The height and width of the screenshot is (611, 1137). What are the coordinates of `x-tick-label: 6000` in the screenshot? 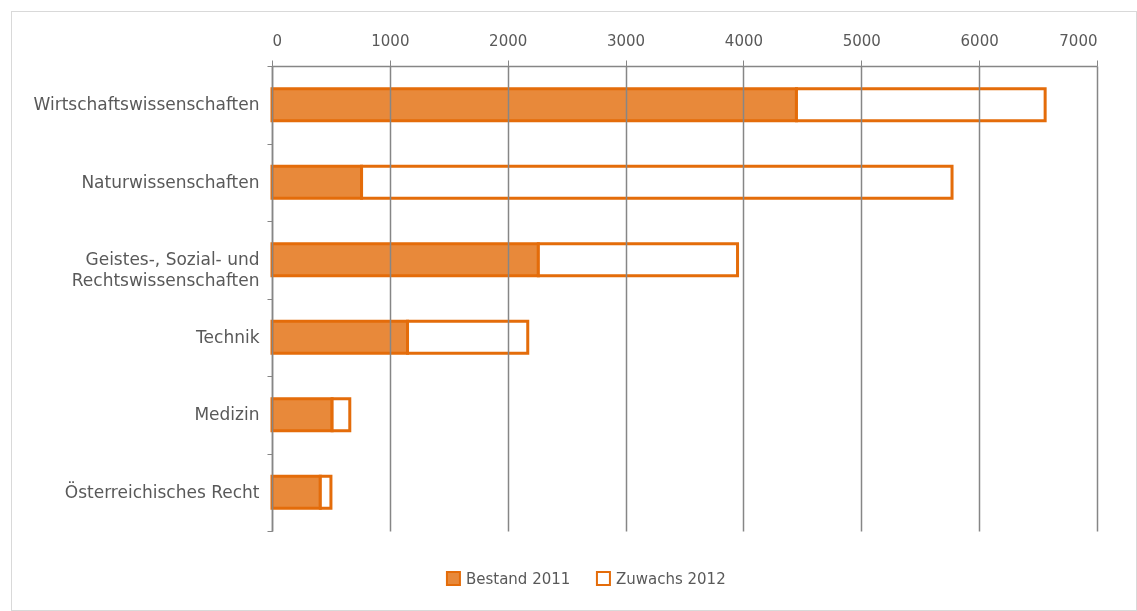 It's located at (979, 40).